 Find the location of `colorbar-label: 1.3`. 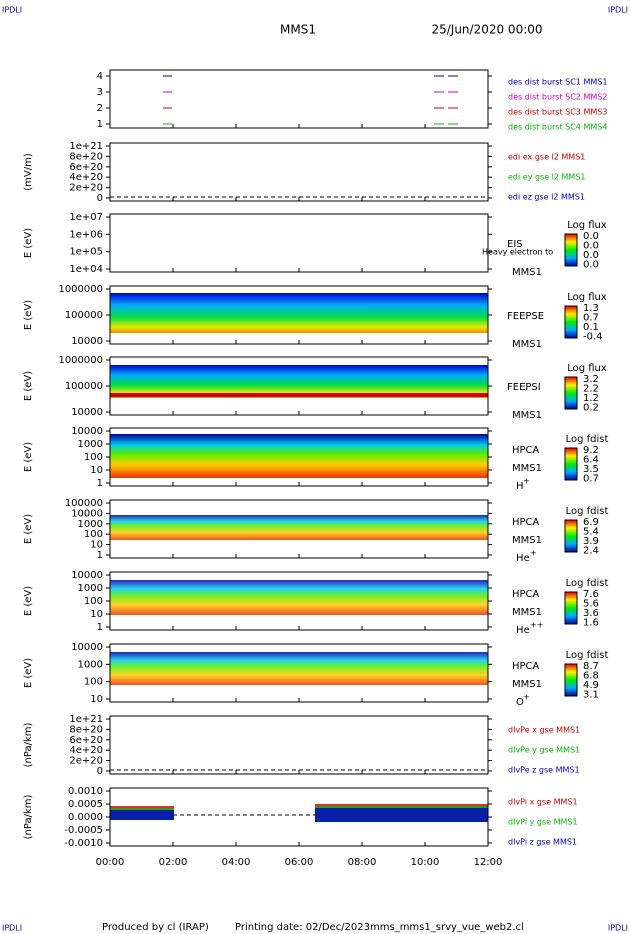

colorbar-label: 1.3 is located at coordinates (591, 308).